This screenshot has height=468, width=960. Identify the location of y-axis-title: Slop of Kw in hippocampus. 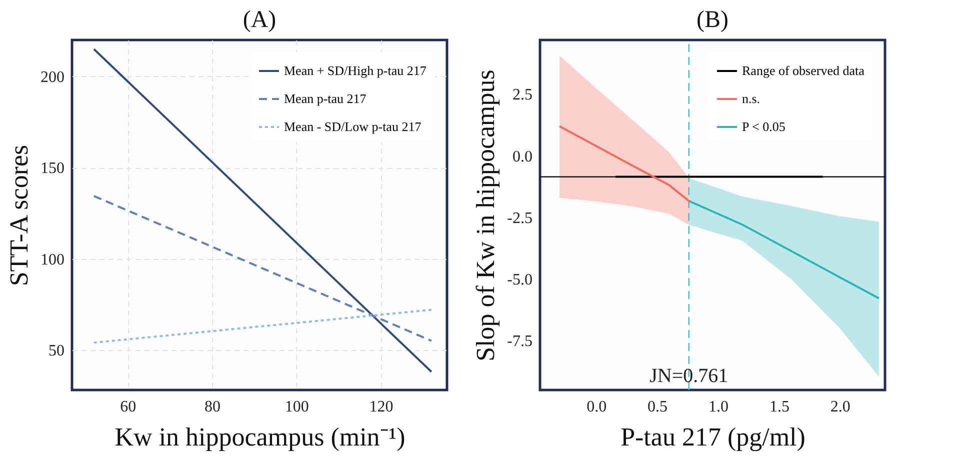
(485, 216).